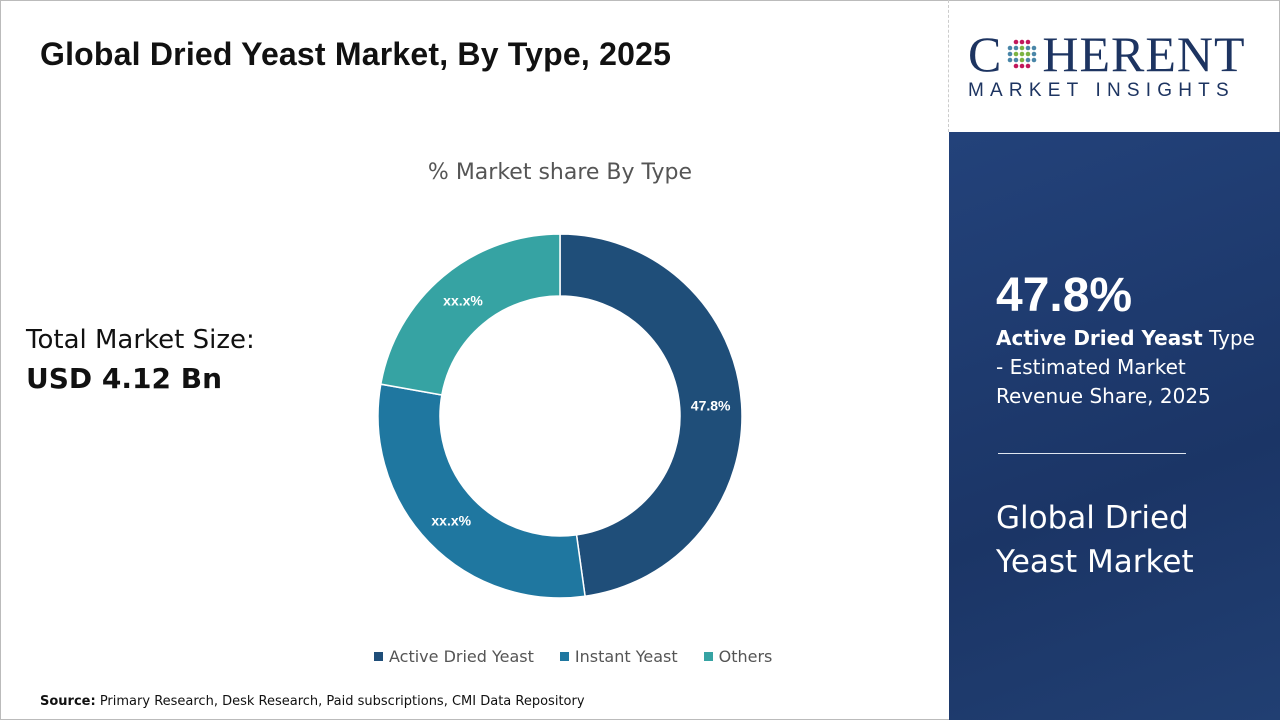 The image size is (1280, 720). Describe the element at coordinates (1095, 540) in the screenshot. I see `market-name: Global Dried Yeast Market` at that location.